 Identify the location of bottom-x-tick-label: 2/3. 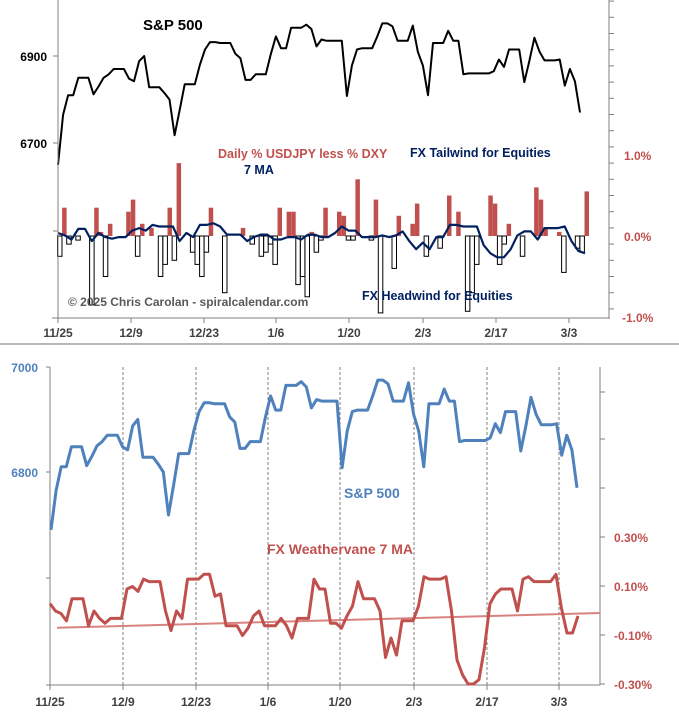
(414, 702).